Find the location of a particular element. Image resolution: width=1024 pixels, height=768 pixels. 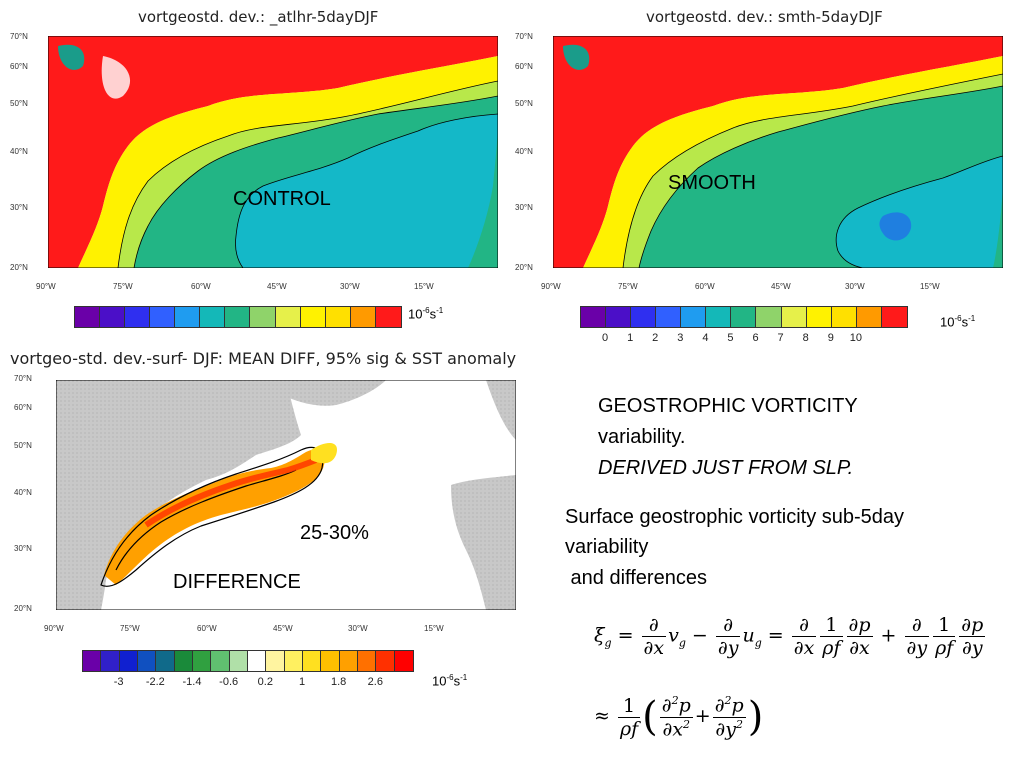

heading-line-1: GEOSTROPHIC VORTICITY is located at coordinates (728, 406).